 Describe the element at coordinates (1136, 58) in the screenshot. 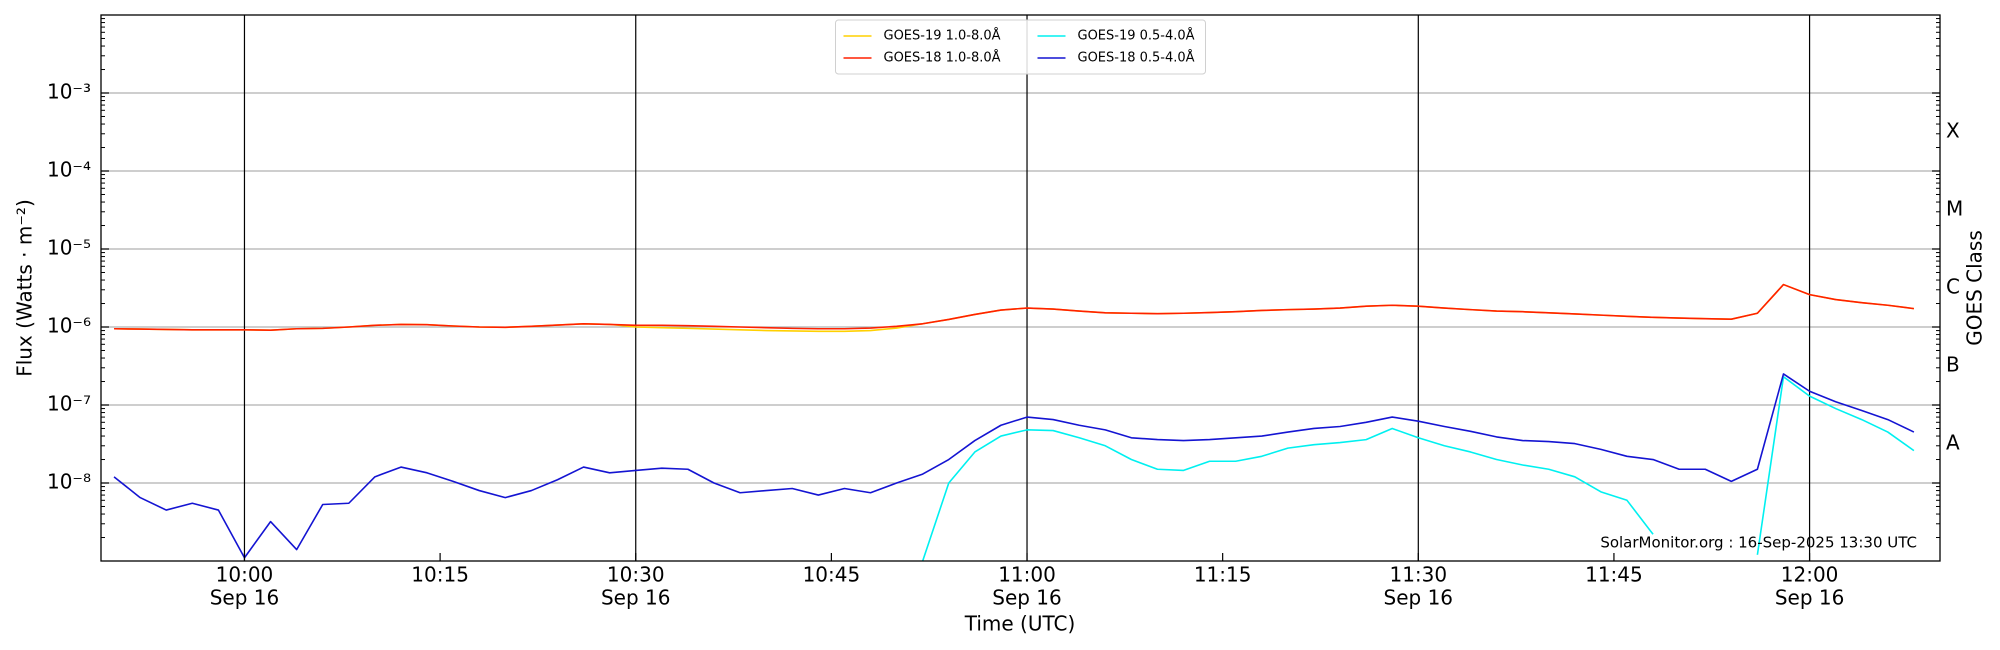

I see `legend-label: GOES-18 0.5-4.0Å` at that location.